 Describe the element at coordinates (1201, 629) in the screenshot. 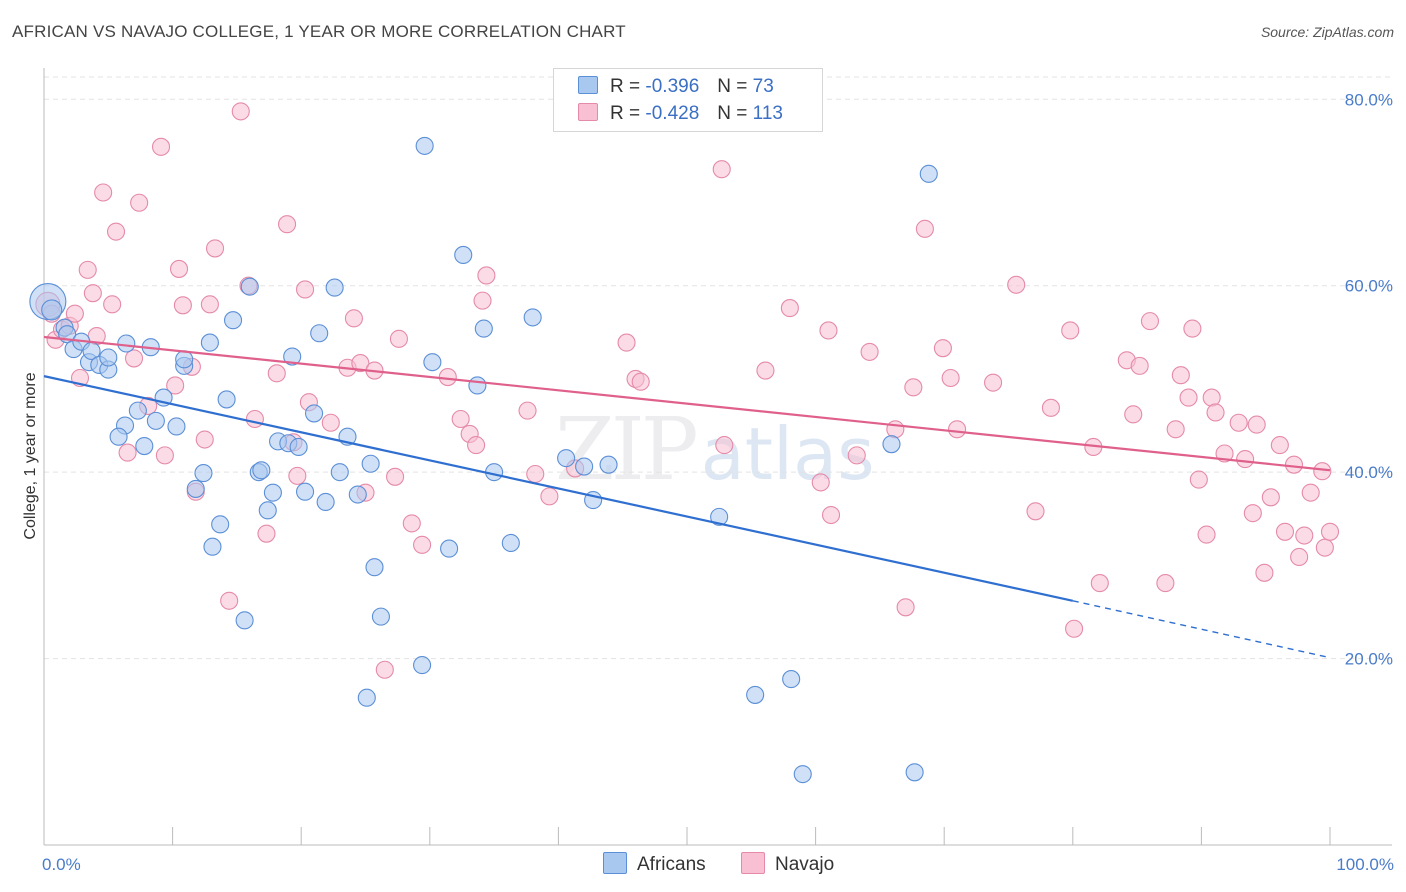

I see `africans-trend-extension` at that location.